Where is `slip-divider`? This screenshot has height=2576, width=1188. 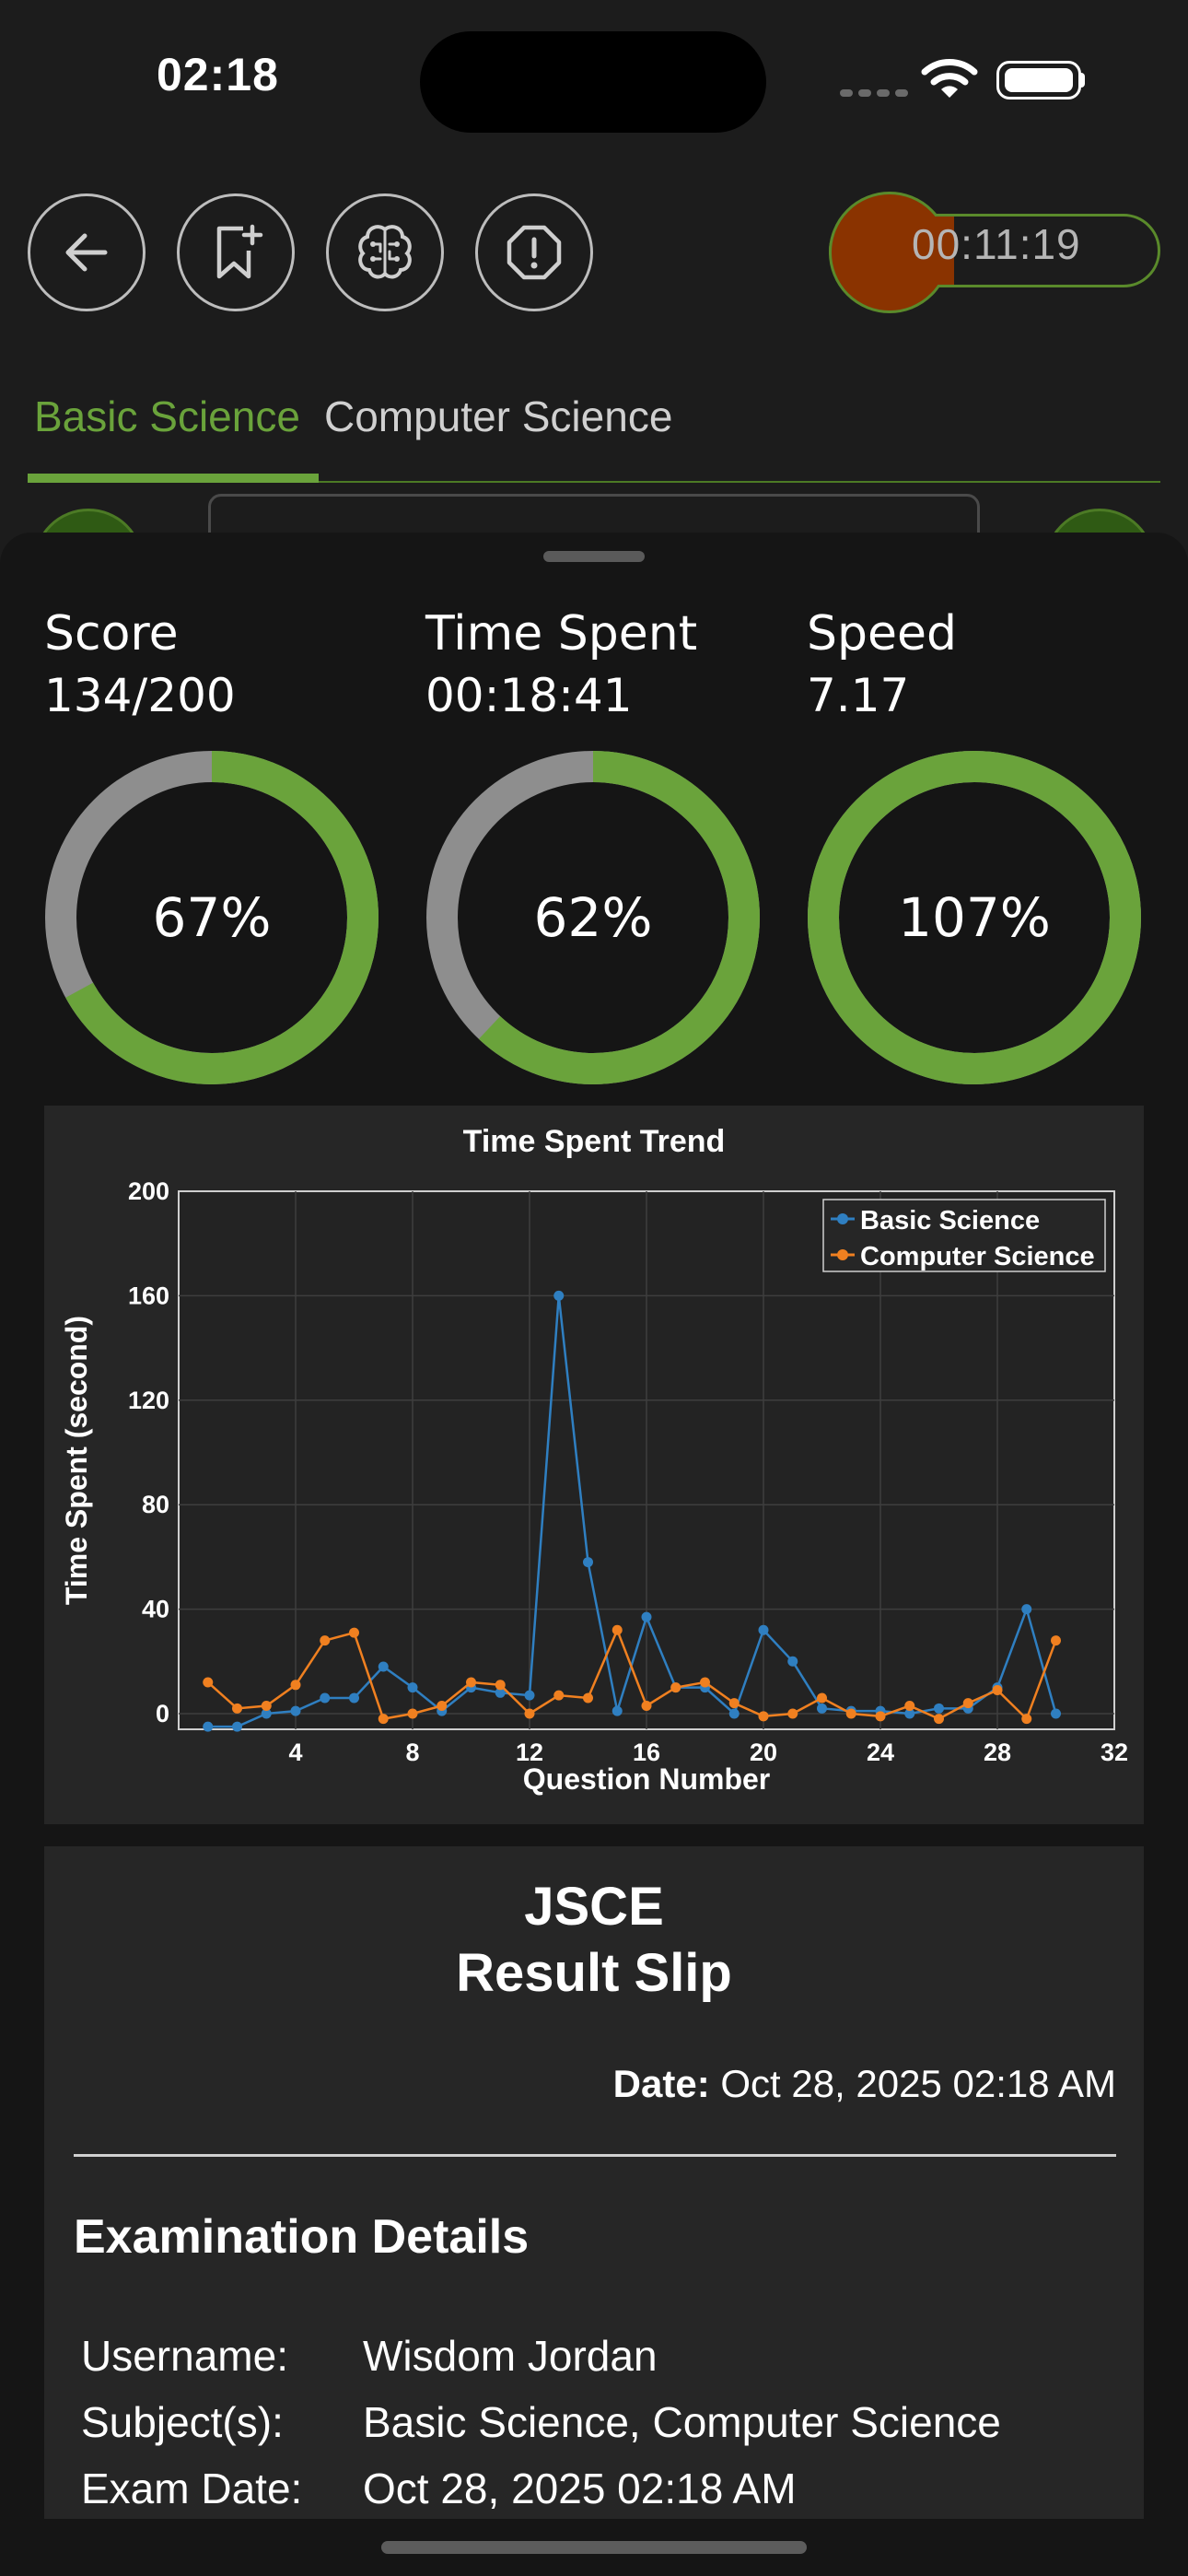
slip-divider is located at coordinates (595, 2155).